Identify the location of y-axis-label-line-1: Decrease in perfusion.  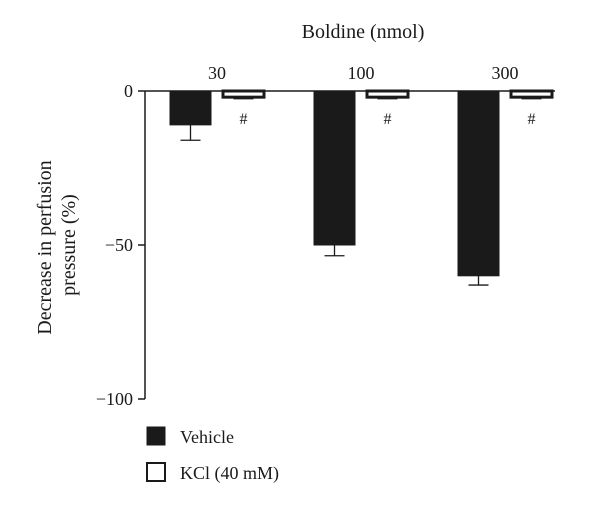
(45, 247).